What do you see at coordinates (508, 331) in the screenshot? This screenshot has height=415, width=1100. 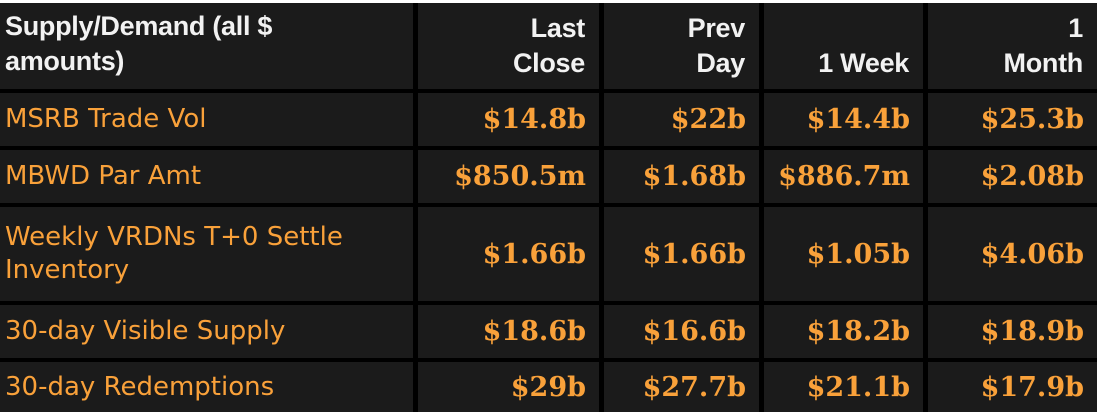 I see `value-visible-supply-last-close: $18.6b` at bounding box center [508, 331].